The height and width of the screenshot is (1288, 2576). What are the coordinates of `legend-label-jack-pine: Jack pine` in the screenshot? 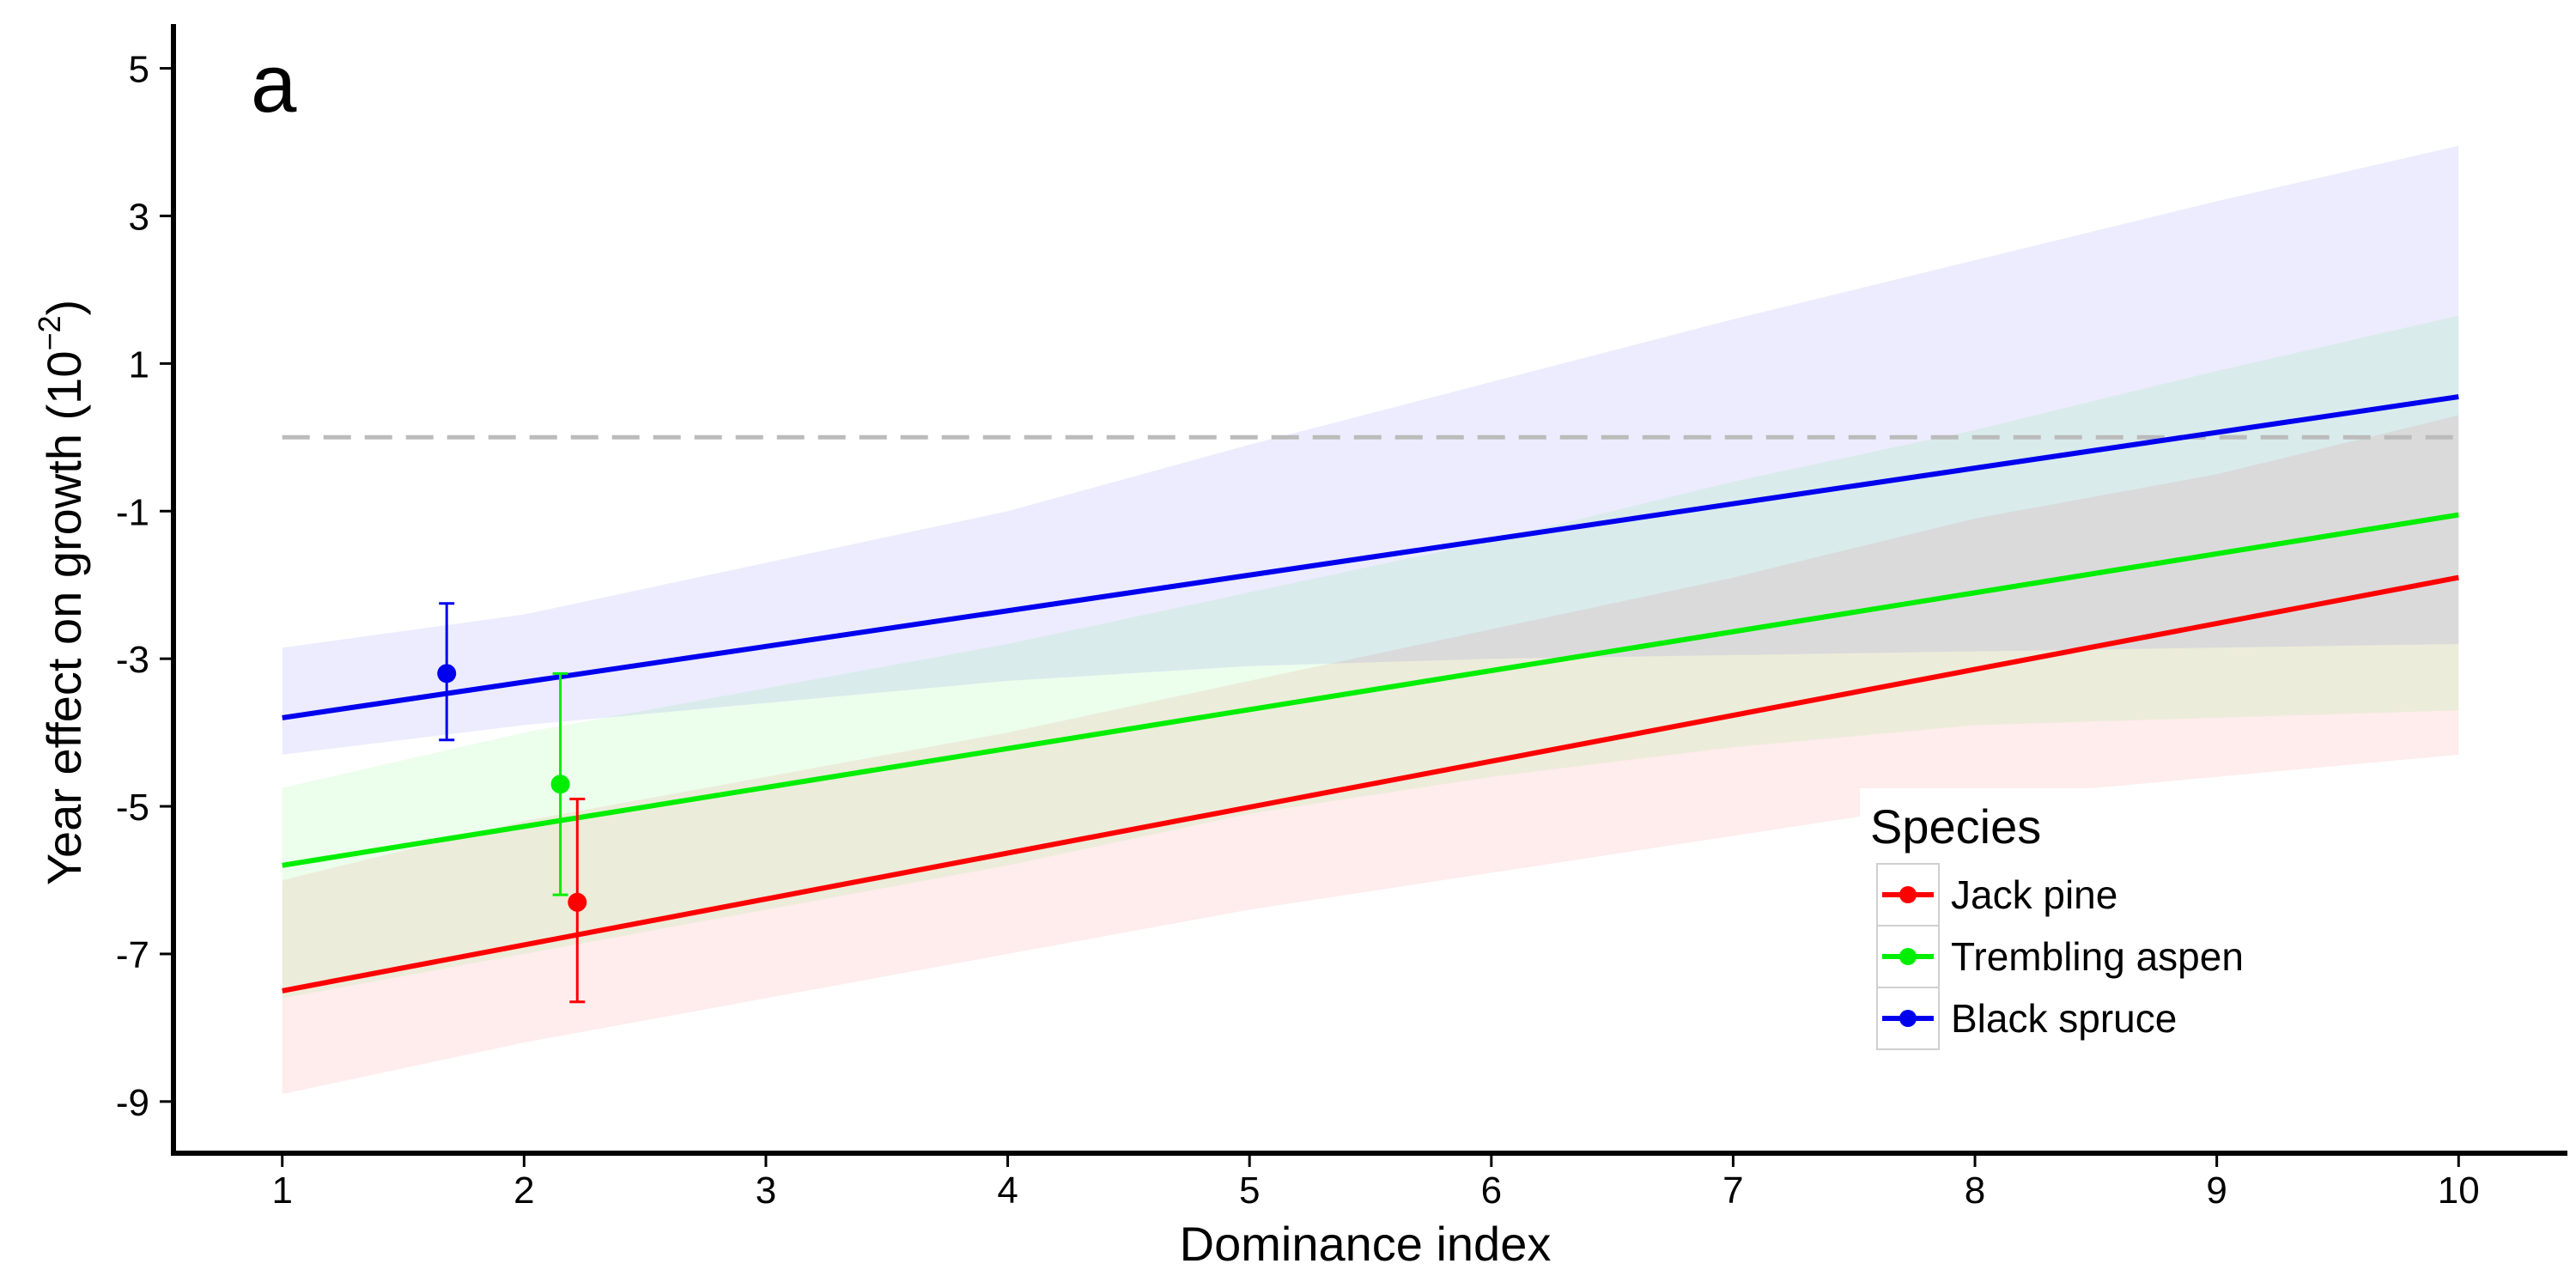 It's located at (2034, 895).